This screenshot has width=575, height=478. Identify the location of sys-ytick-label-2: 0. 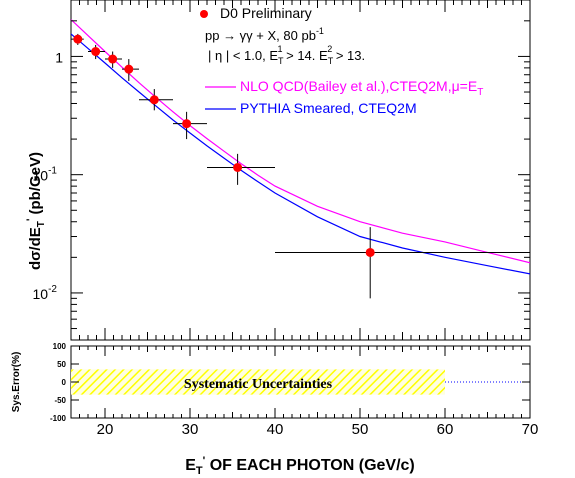
(64, 382).